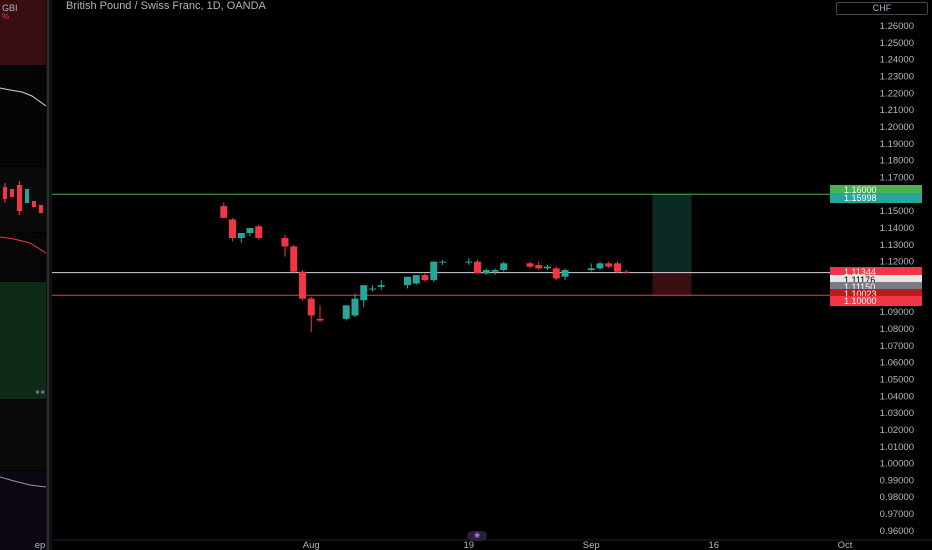 The width and height of the screenshot is (932, 550). I want to click on price-tick-label: 1.12000, so click(897, 262).